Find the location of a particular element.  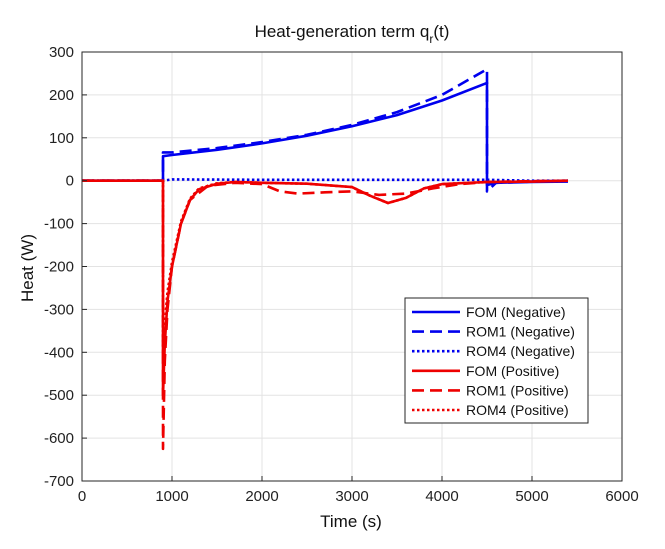

x-tick-label: 1000 is located at coordinates (171, 496).